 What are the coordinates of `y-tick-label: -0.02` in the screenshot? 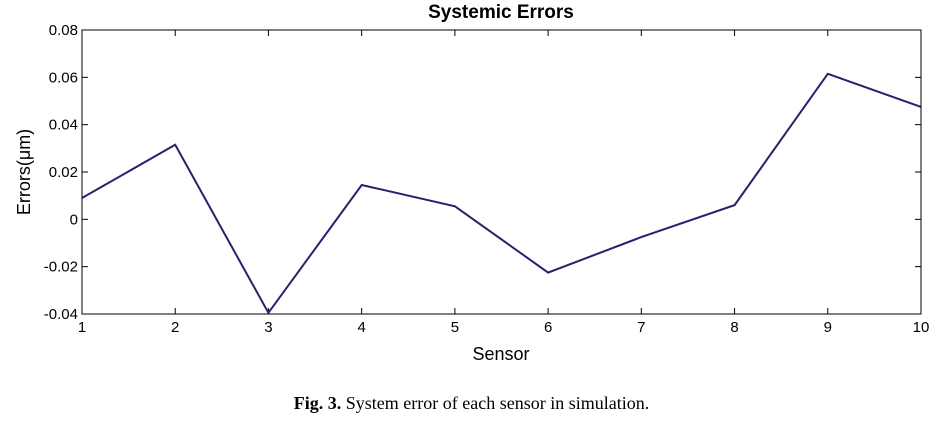 It's located at (61, 267).